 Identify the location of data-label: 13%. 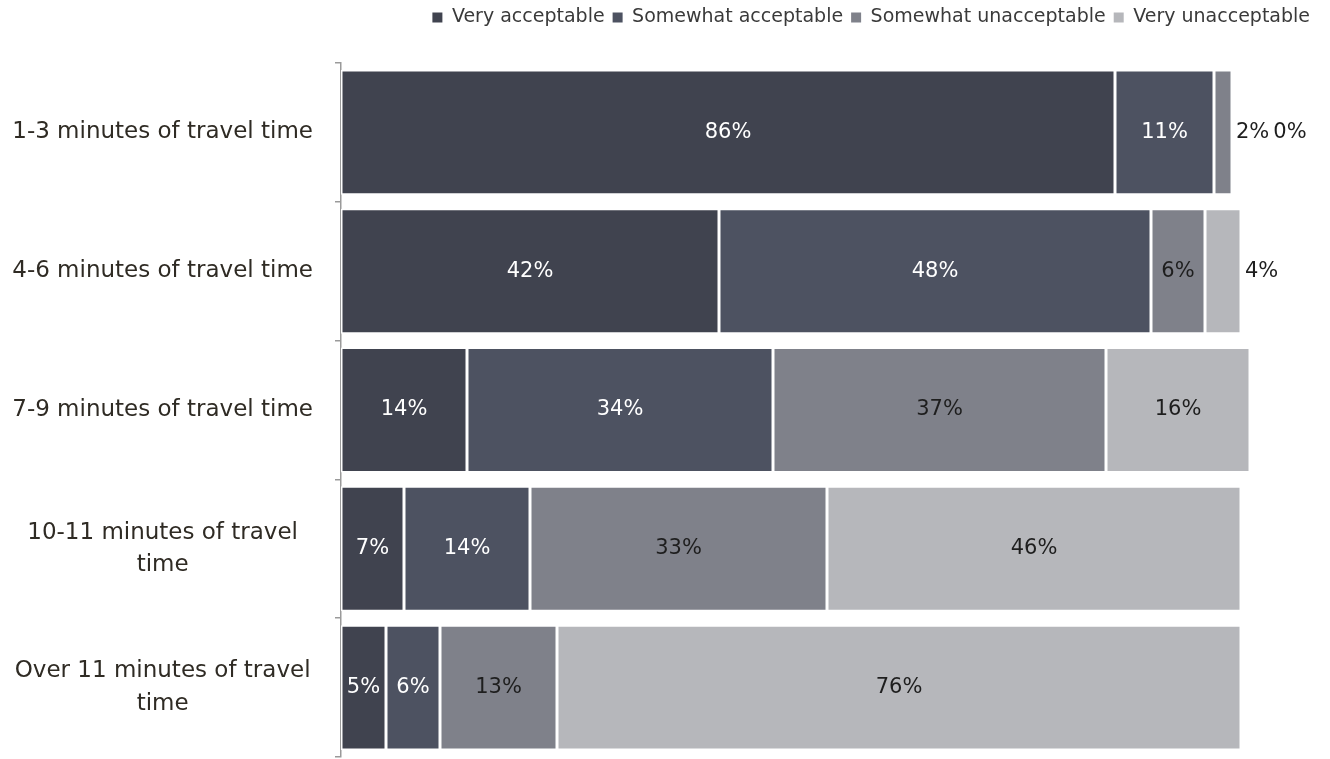
(498, 686).